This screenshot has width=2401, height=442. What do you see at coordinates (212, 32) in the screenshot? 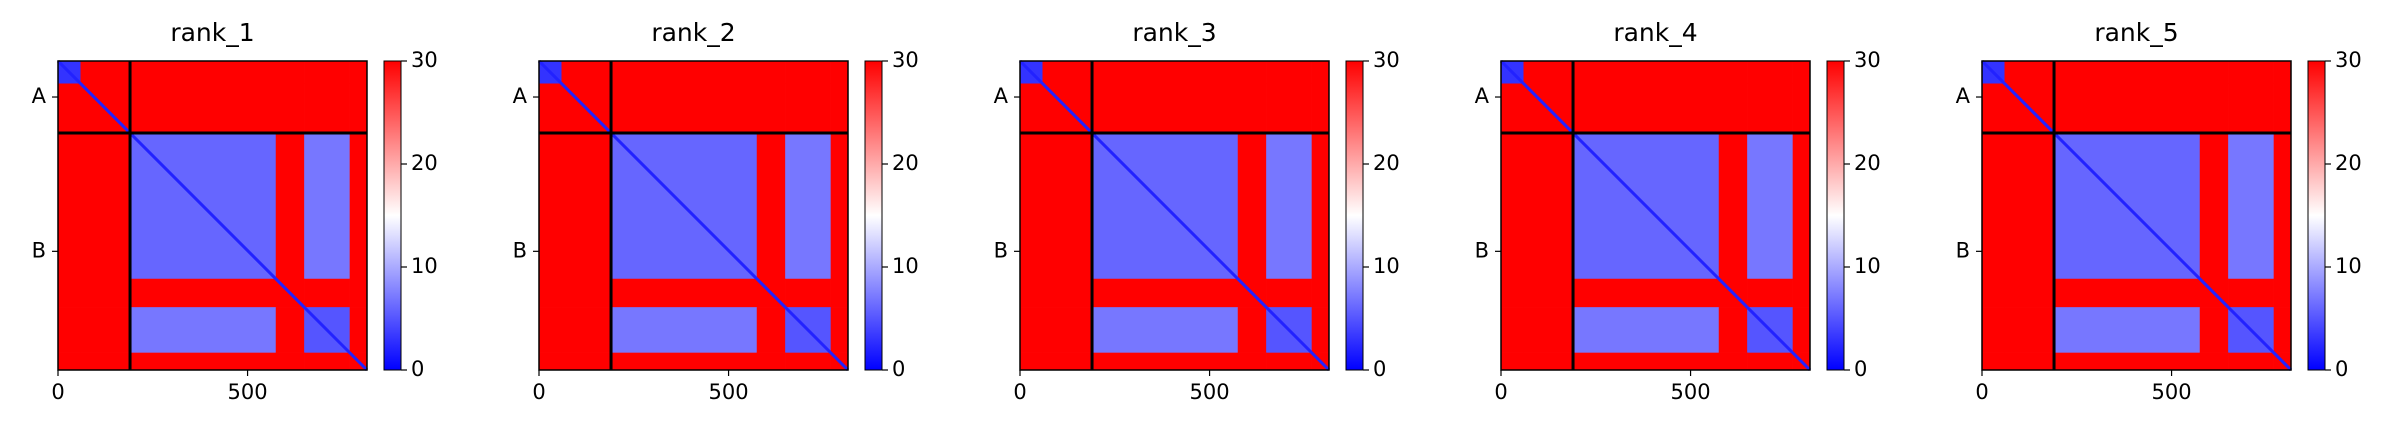
I see `chart-title: rank_1` at bounding box center [212, 32].